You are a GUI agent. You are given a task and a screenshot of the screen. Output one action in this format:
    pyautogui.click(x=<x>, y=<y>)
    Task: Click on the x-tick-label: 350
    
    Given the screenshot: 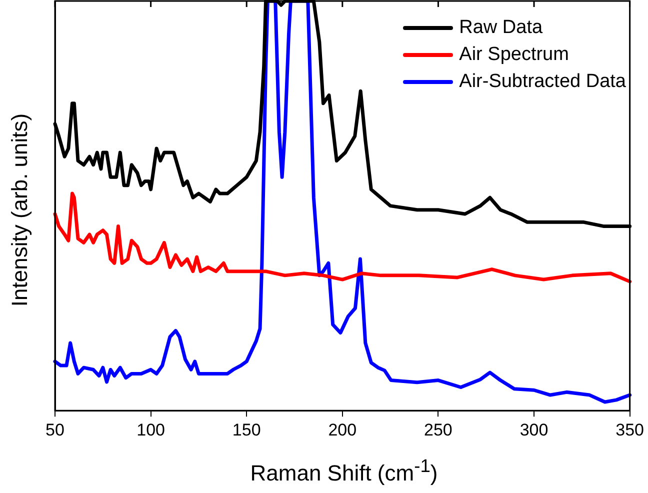 What is the action you would take?
    pyautogui.click(x=630, y=430)
    